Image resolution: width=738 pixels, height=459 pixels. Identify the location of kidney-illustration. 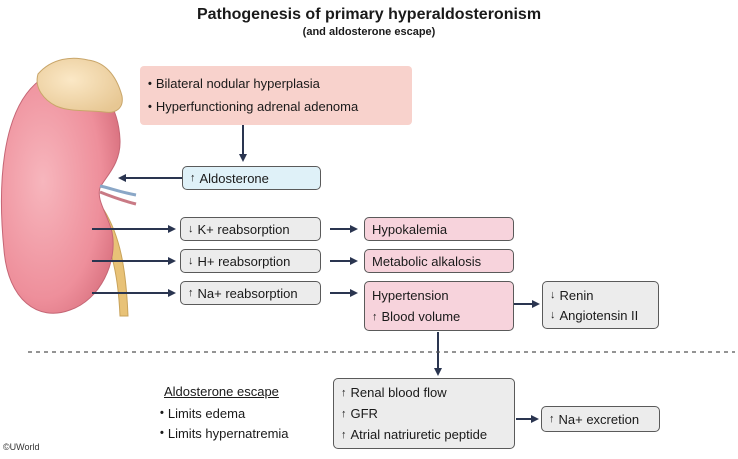
(69, 193).